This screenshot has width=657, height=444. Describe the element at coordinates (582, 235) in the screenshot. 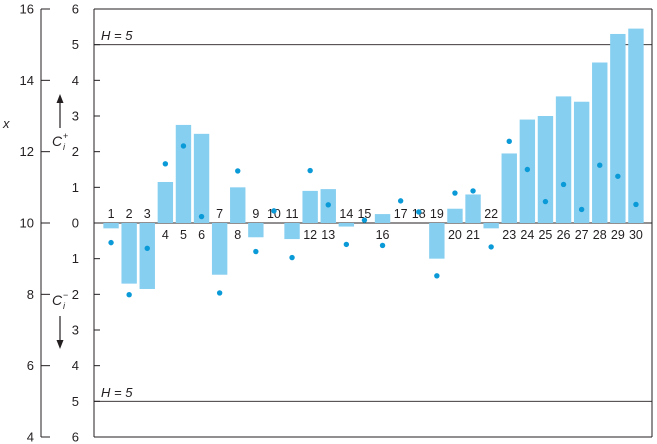

I see `observation-label: 27` at that location.